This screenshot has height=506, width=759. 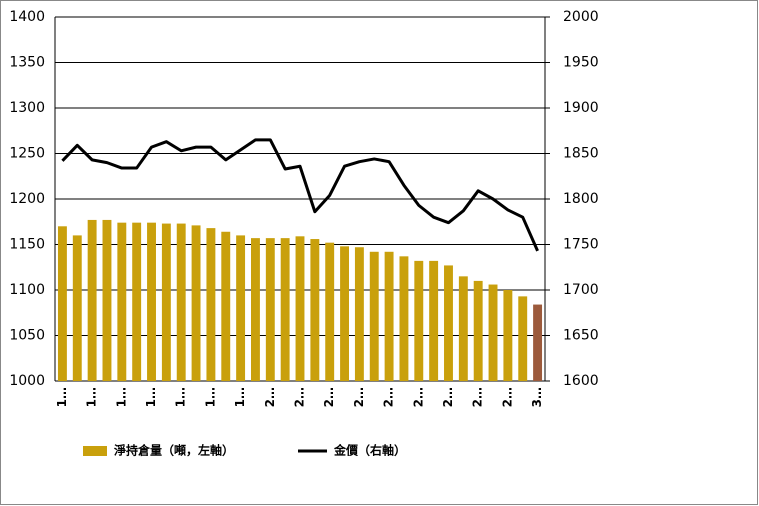 I want to click on legend-label: 金價（右軸）, so click(x=369, y=450).